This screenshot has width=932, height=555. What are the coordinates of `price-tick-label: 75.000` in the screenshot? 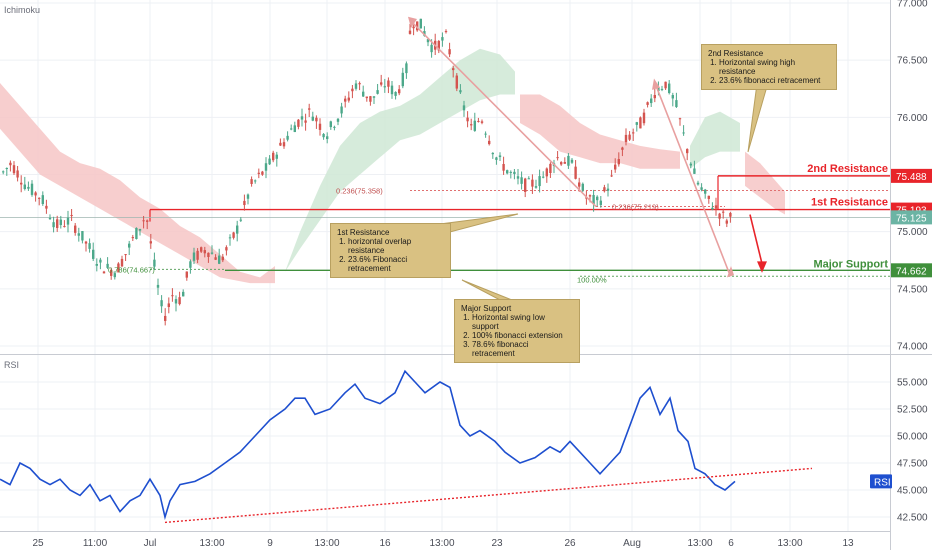 It's located at (912, 232).